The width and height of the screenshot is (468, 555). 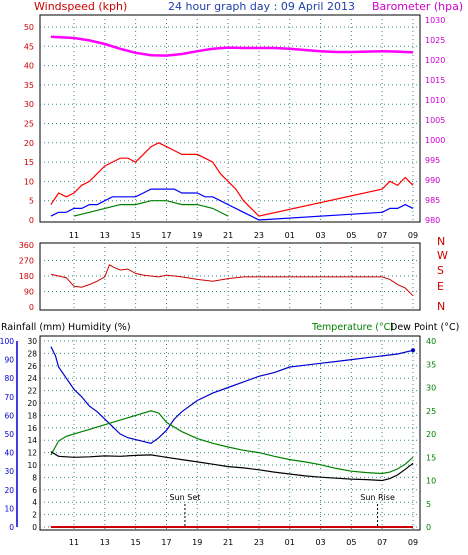 I want to click on rain-tick-label: 26, so click(x=32, y=366).